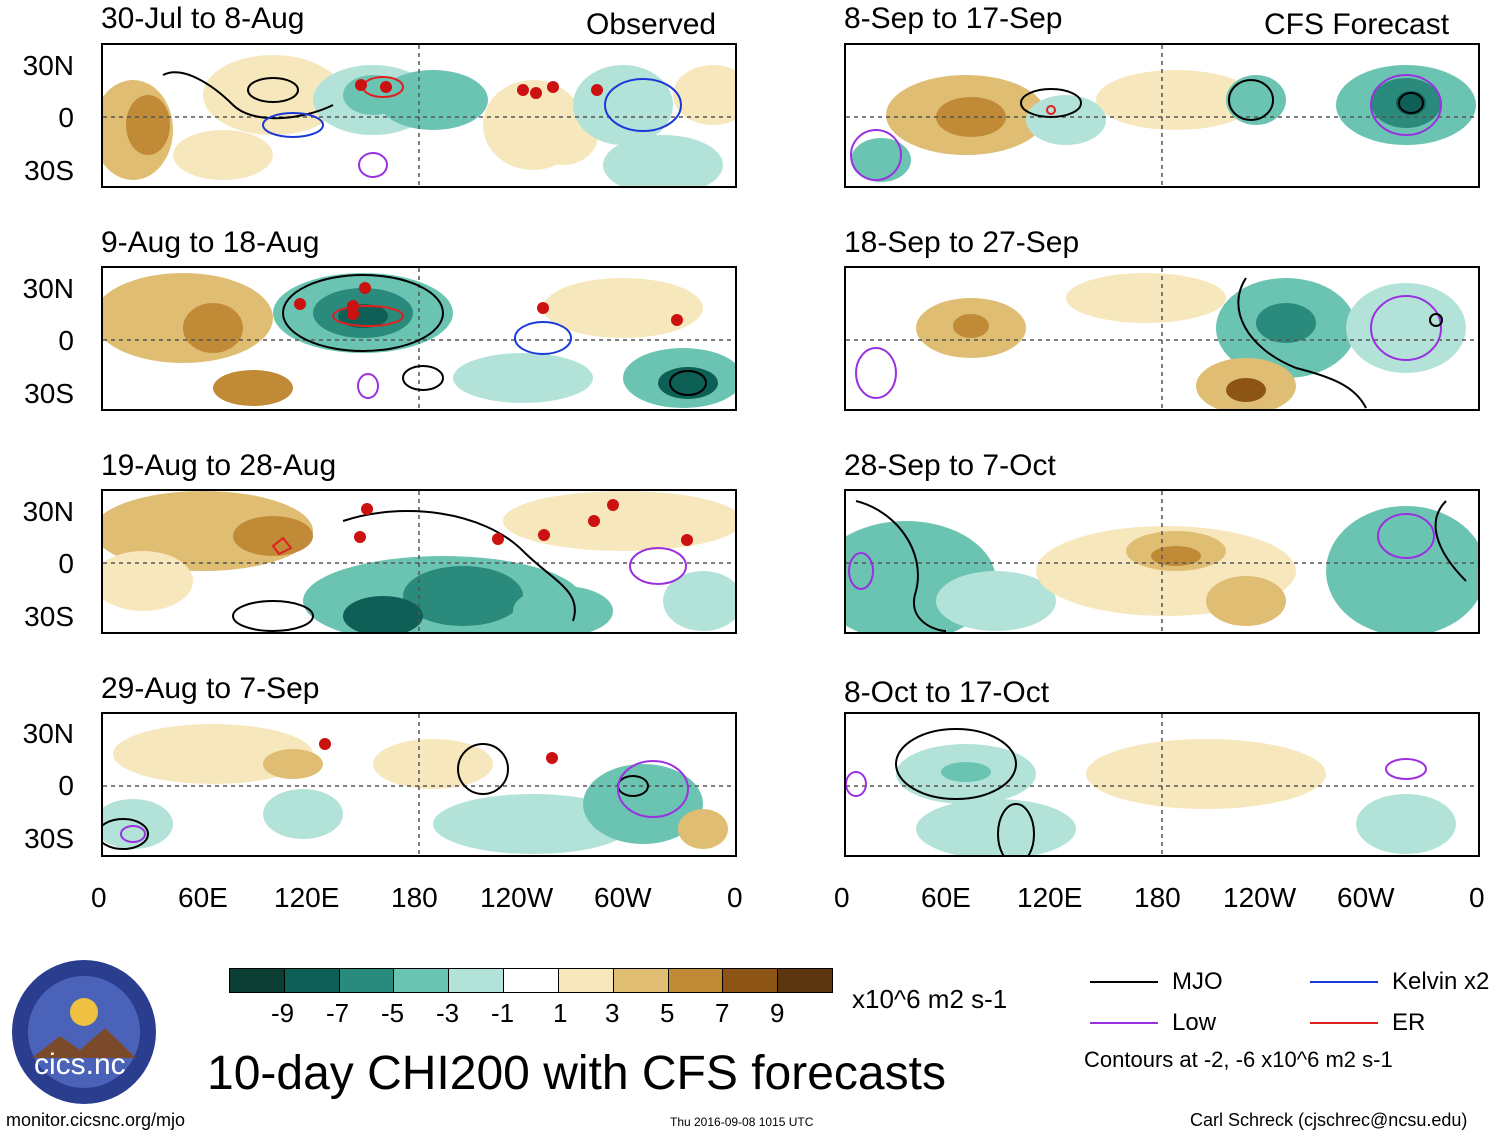  Describe the element at coordinates (930, 999) in the screenshot. I see `colorbar-units: x10^6 m2 s-1` at that location.